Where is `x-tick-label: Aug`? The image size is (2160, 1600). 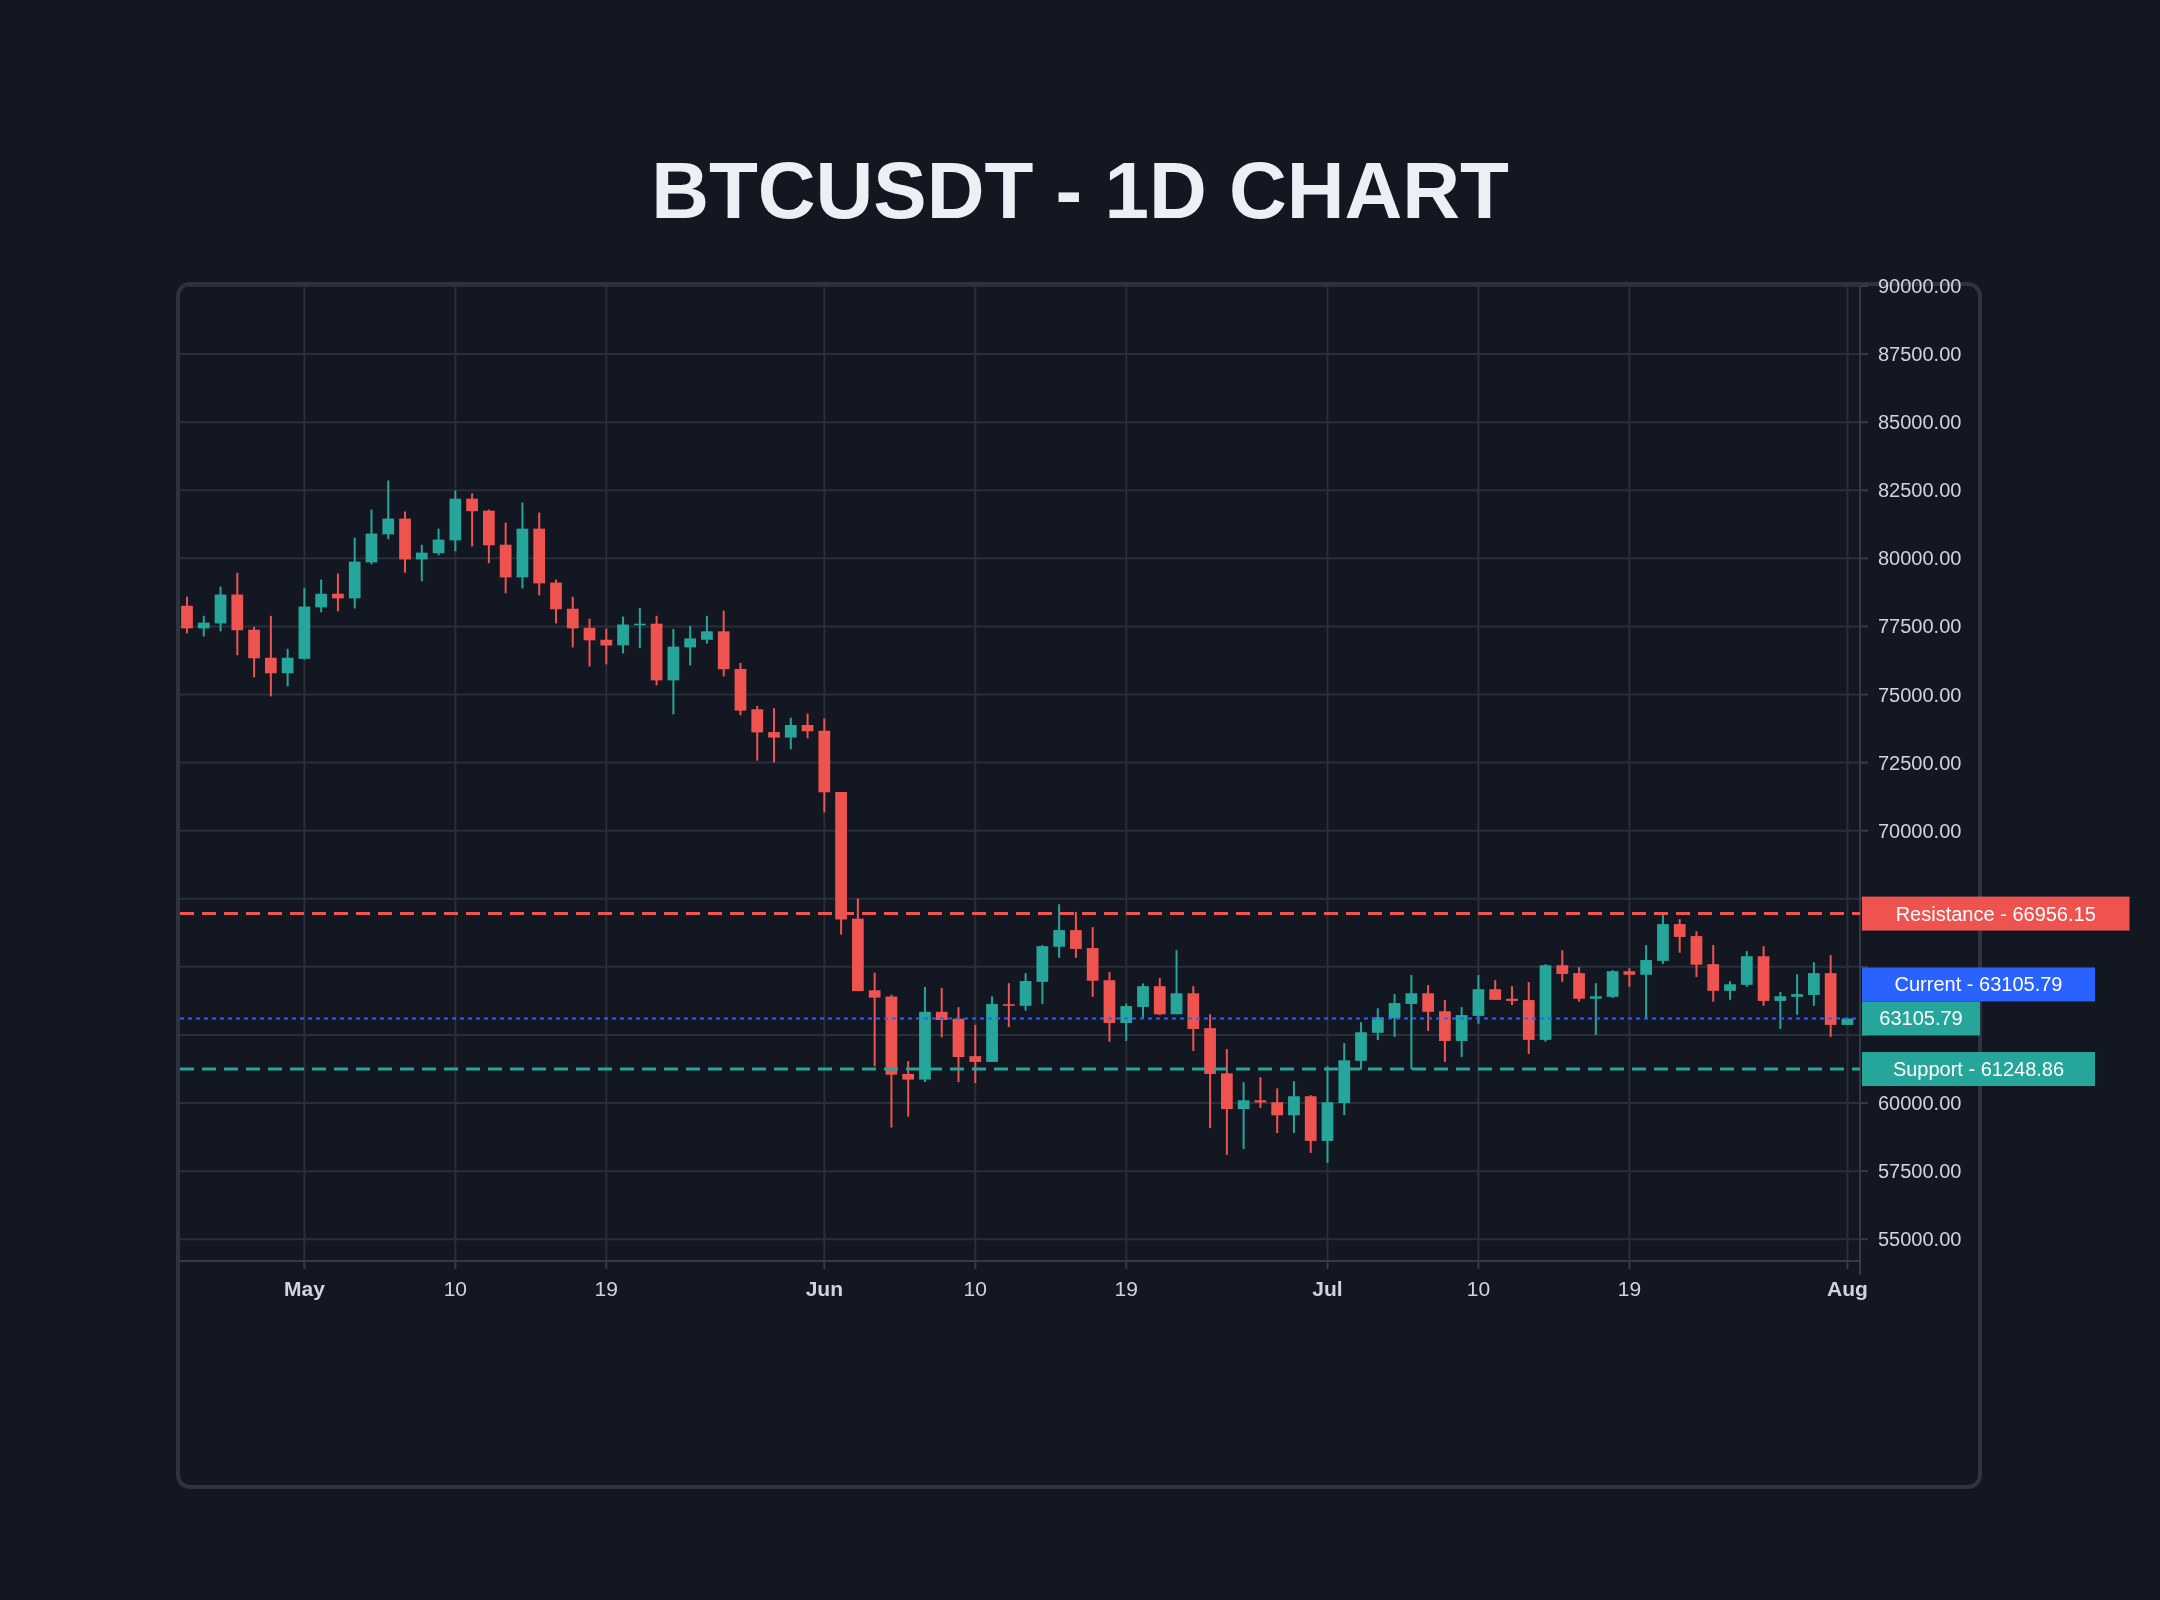 x-tick-label: Aug is located at coordinates (1847, 1288).